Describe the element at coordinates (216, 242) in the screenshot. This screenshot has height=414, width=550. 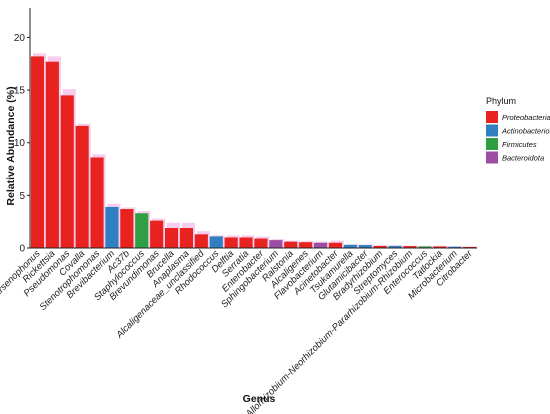
I see `bar-rhodococcus` at that location.